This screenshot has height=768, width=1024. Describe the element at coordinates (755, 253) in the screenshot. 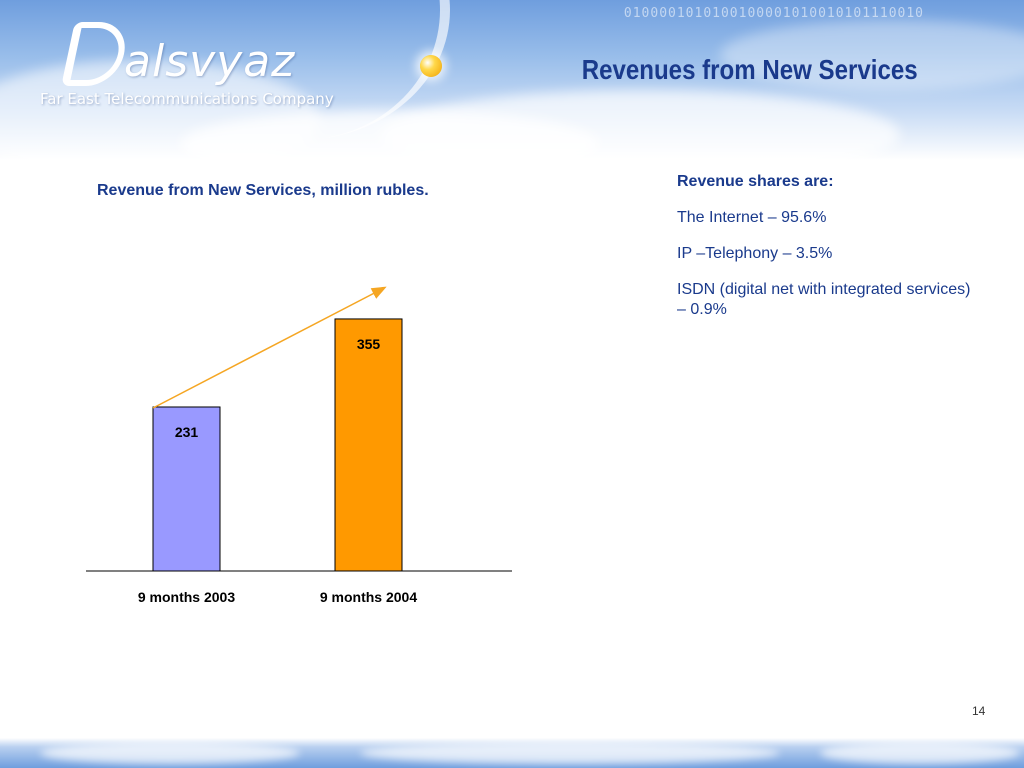

I see `share-item-ip-telephony: IP –Telephony – 3.5%` at that location.